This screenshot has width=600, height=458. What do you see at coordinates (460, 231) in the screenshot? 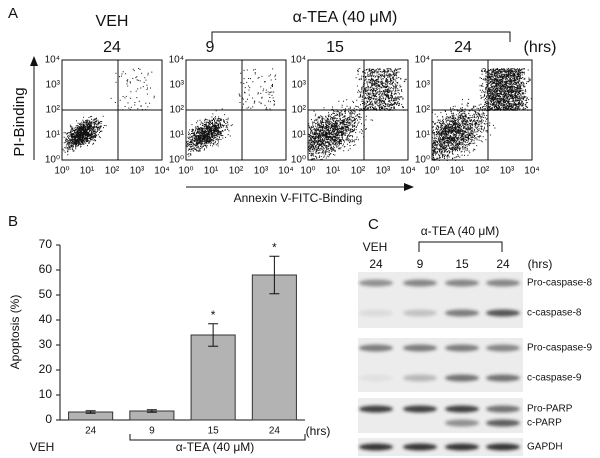
I see `treatment-label: α-TEA (40 μM)` at bounding box center [460, 231].